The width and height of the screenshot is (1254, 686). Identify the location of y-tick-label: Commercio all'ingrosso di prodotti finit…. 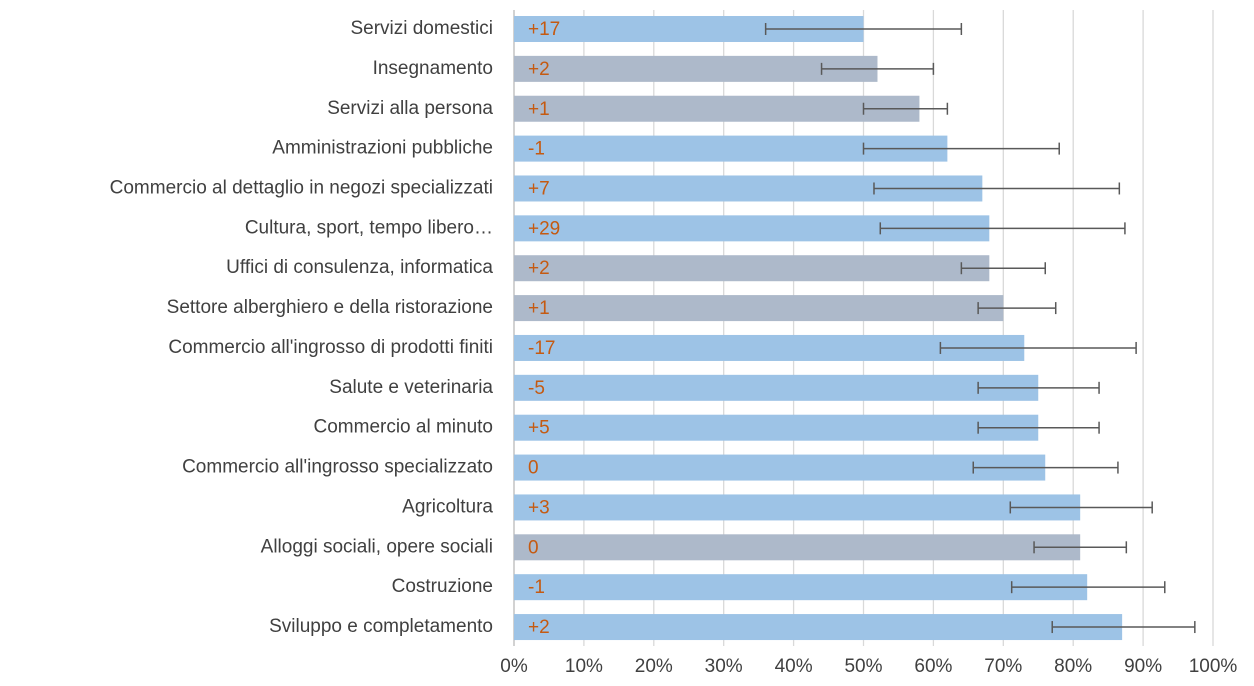
(330, 347).